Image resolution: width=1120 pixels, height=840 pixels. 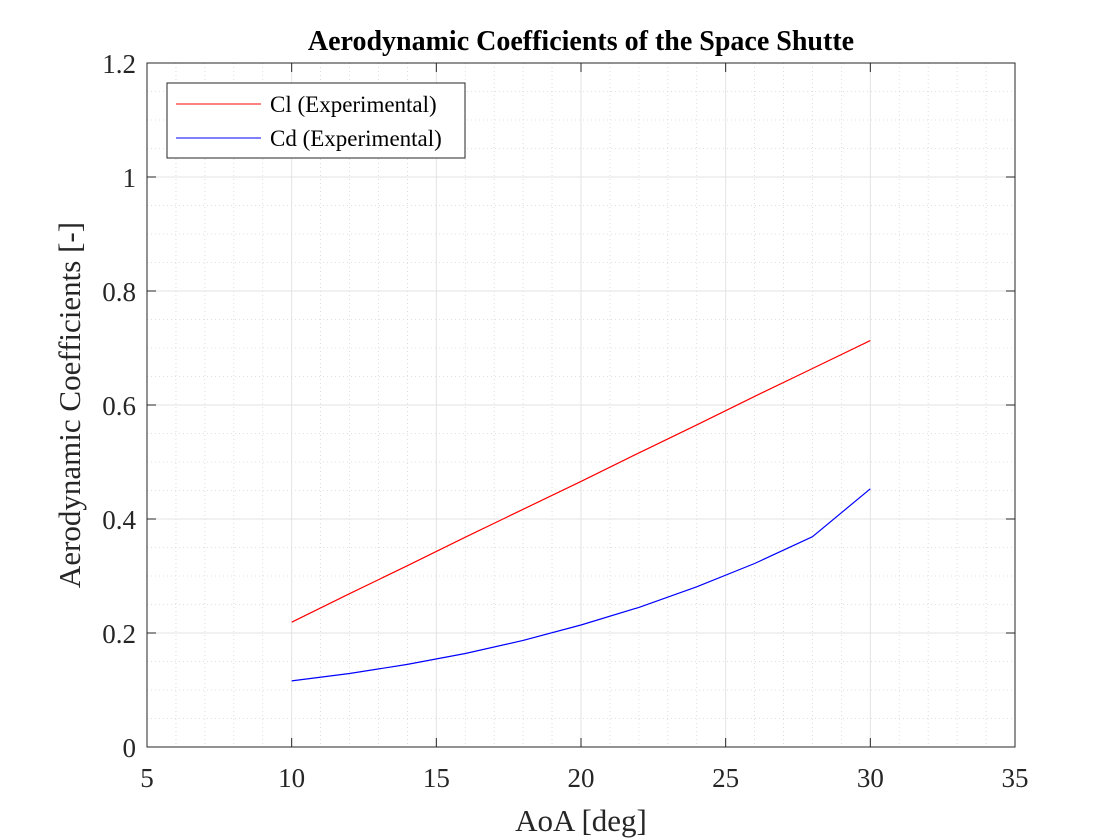 I want to click on x-tick-label: 20, so click(x=581, y=778).